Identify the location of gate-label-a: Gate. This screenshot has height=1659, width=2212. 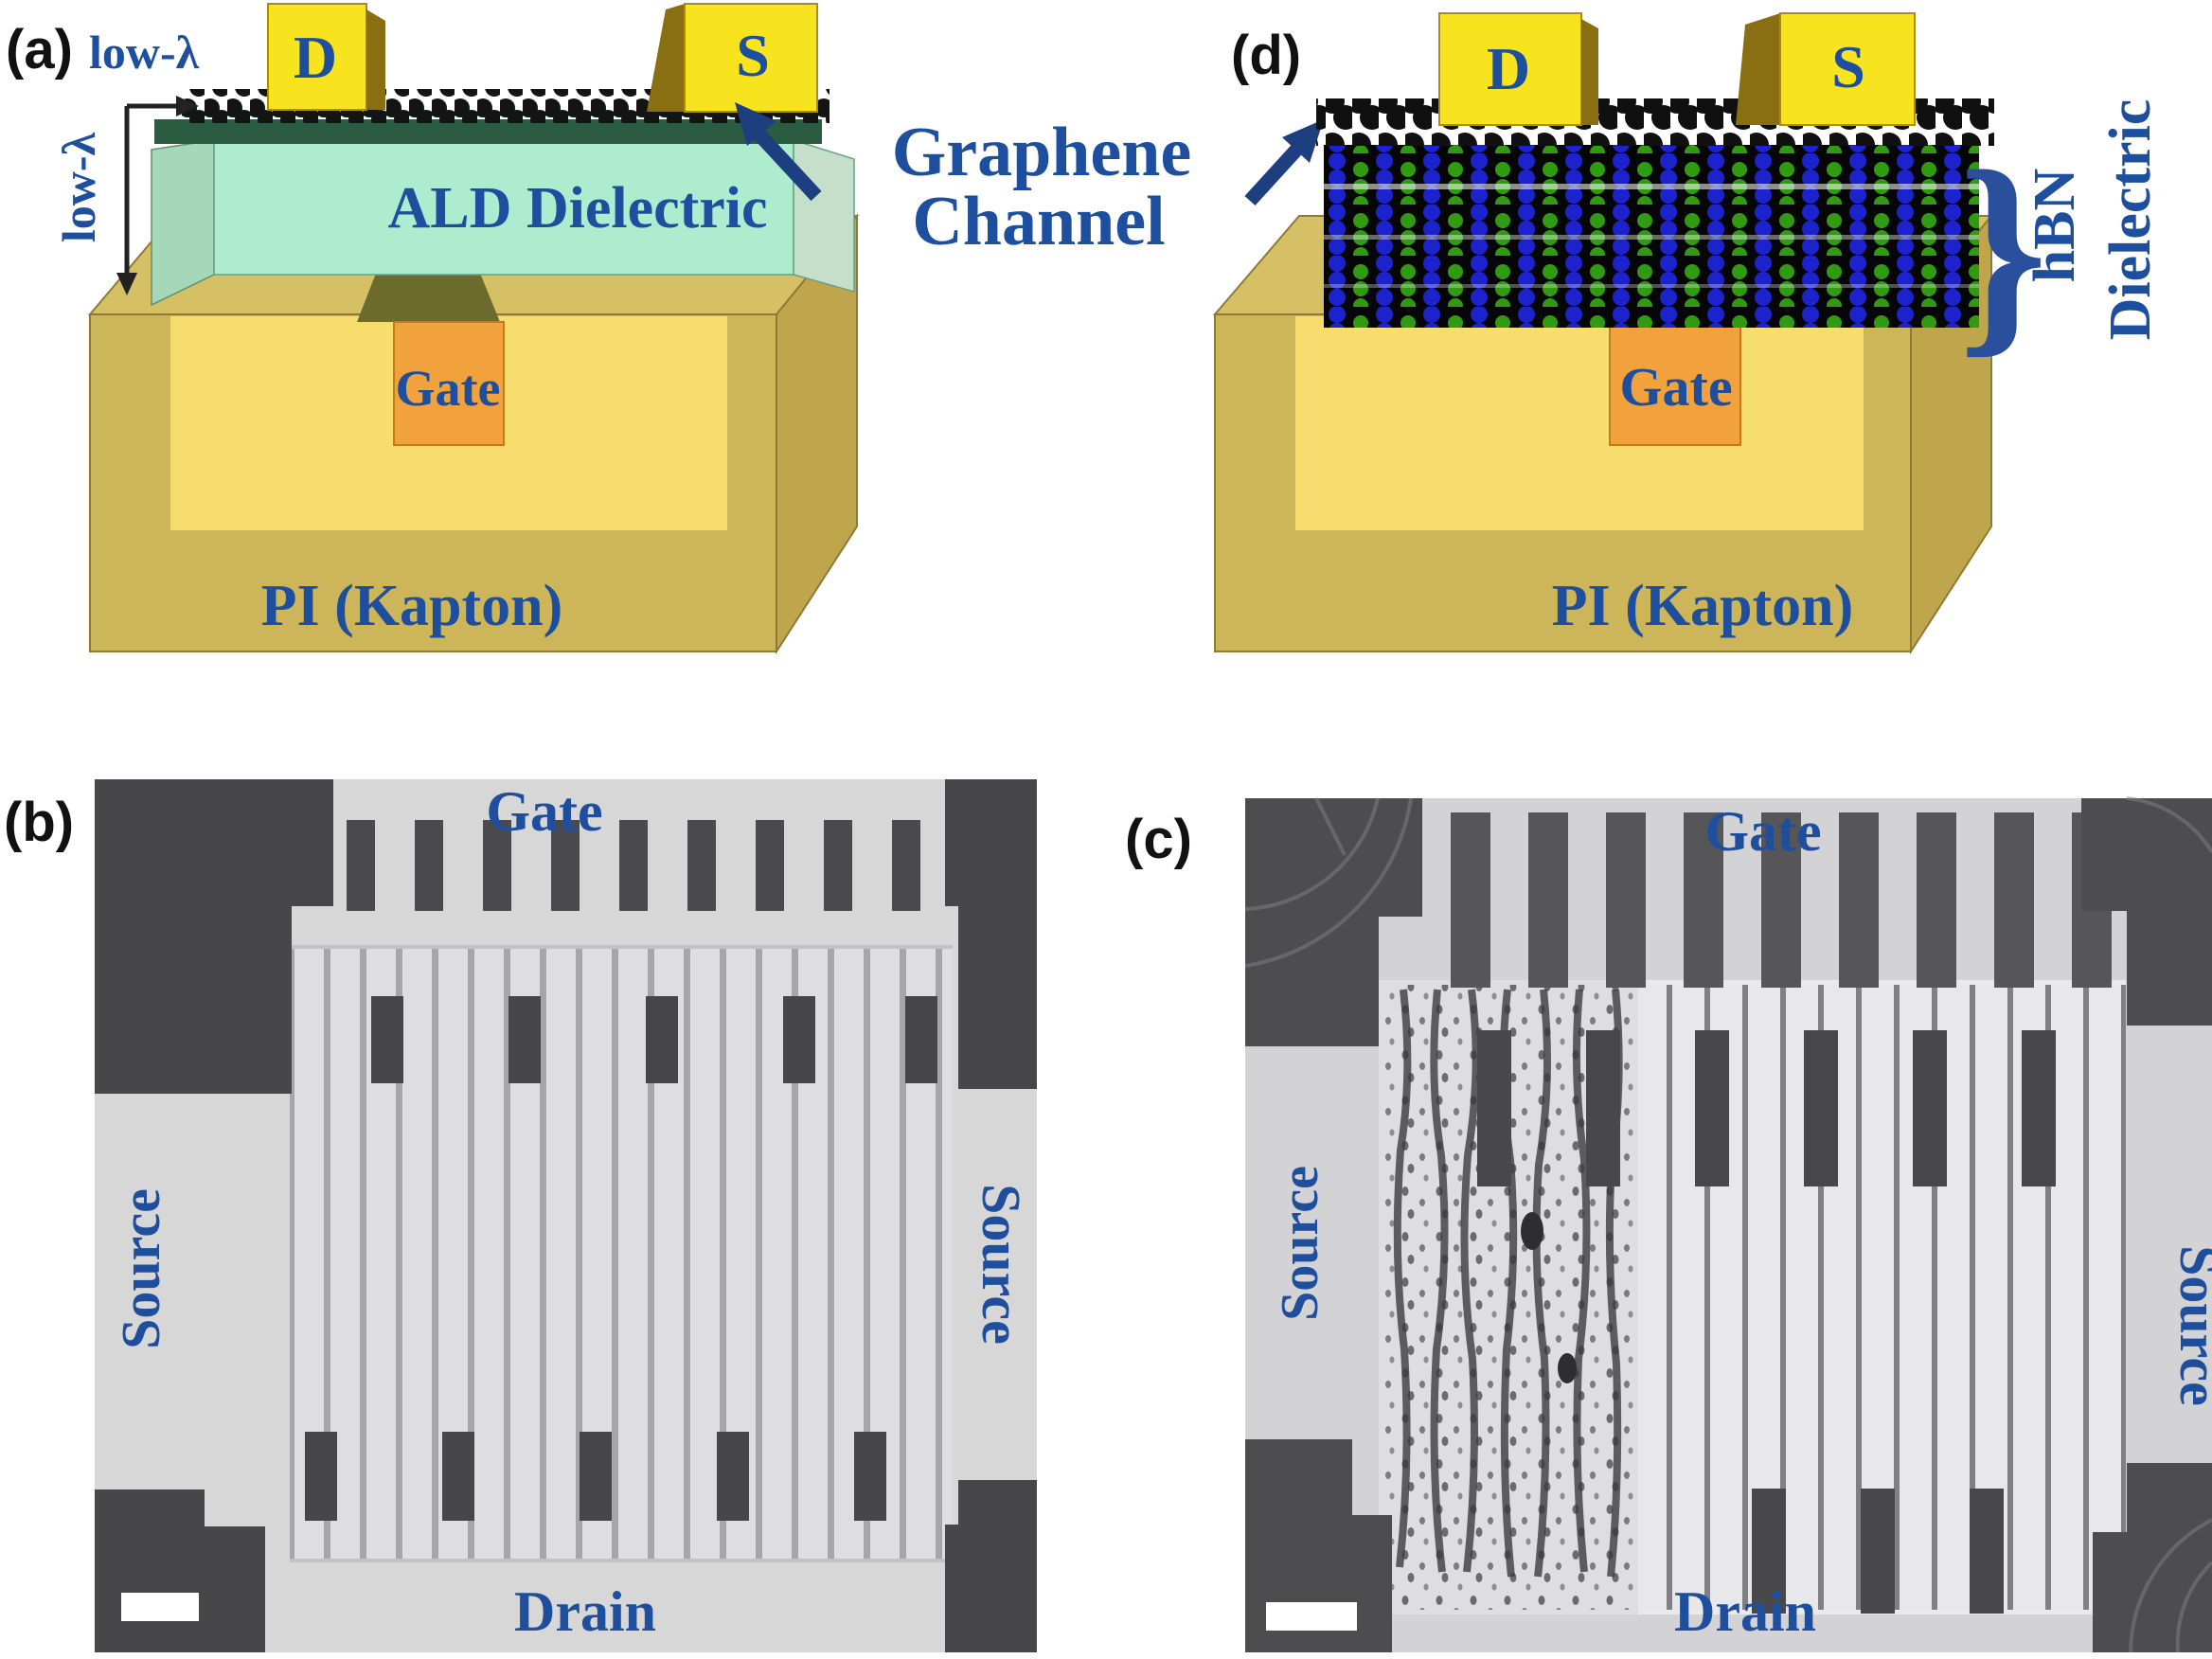
(448, 388).